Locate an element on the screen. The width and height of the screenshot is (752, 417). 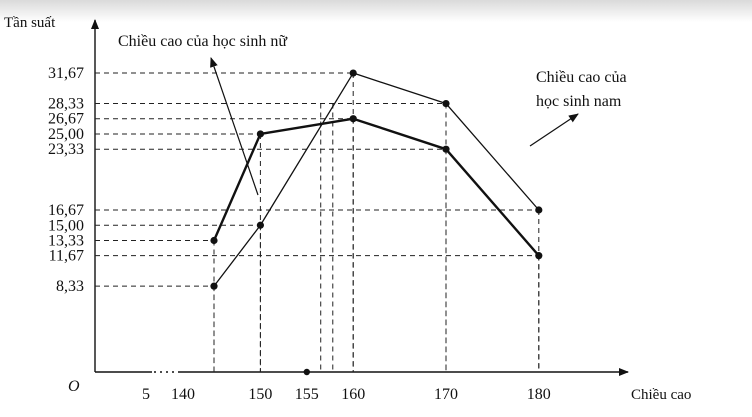
male-series-label-line1: Chiều cao của is located at coordinates (581, 77).